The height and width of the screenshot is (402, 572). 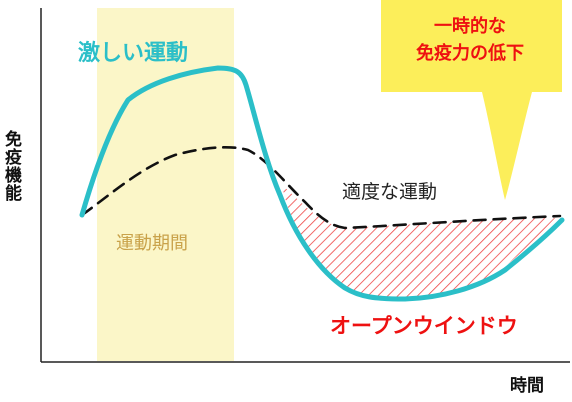 I want to click on x-axis-label: 時間, so click(x=527, y=386).